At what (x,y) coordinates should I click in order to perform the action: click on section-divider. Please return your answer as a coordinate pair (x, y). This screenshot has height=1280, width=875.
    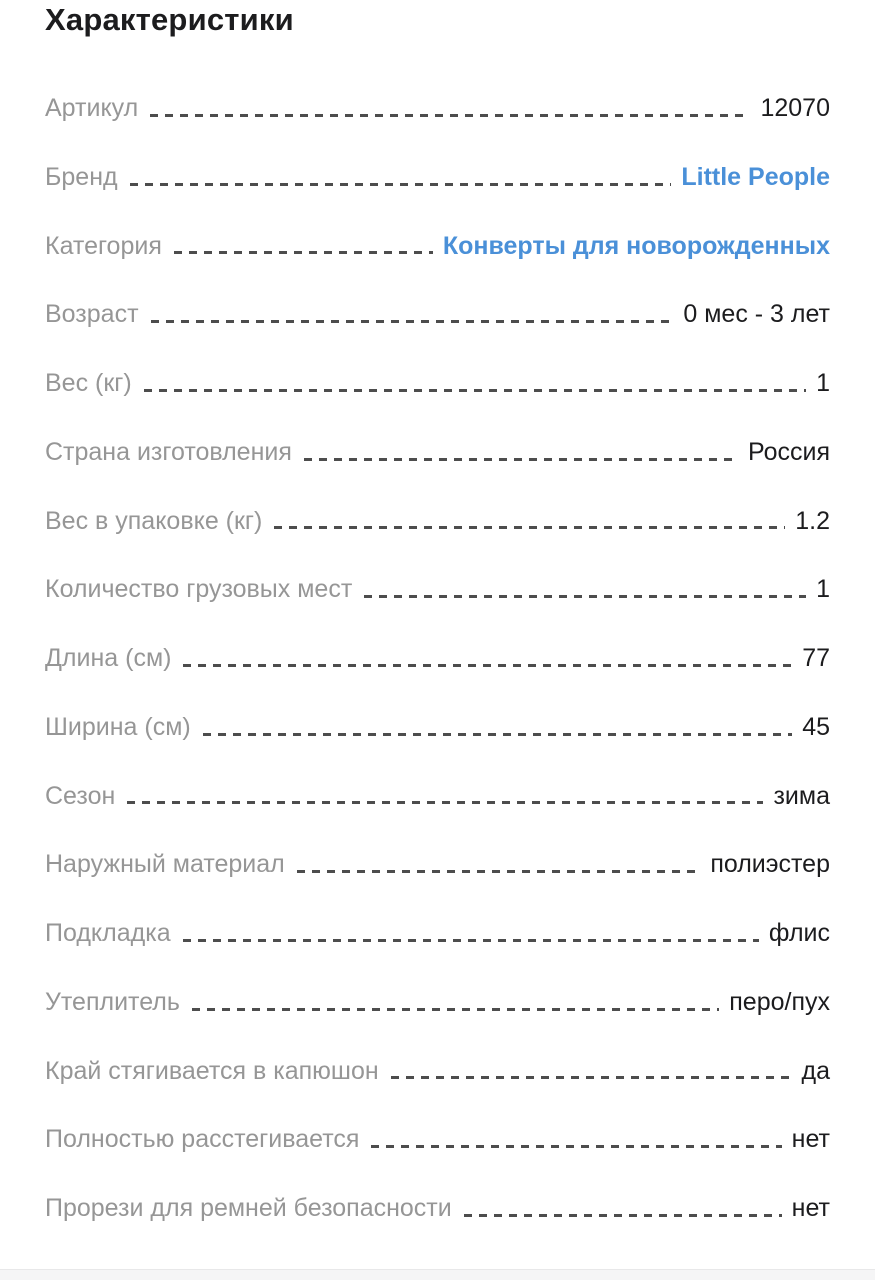
    Looking at the image, I should click on (437, 1274).